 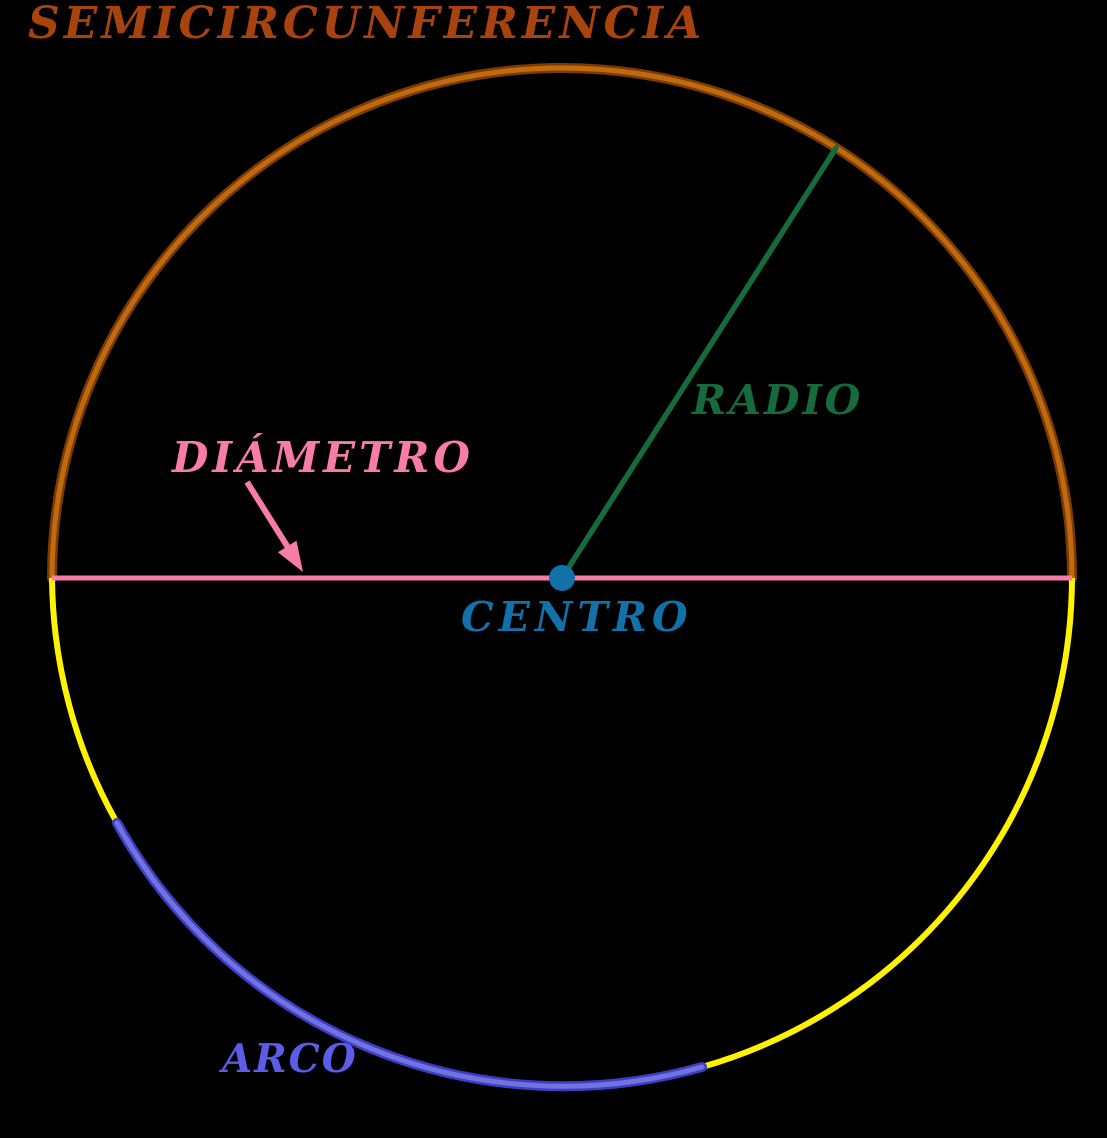 I want to click on arc-label: ARCO, so click(x=290, y=1059).